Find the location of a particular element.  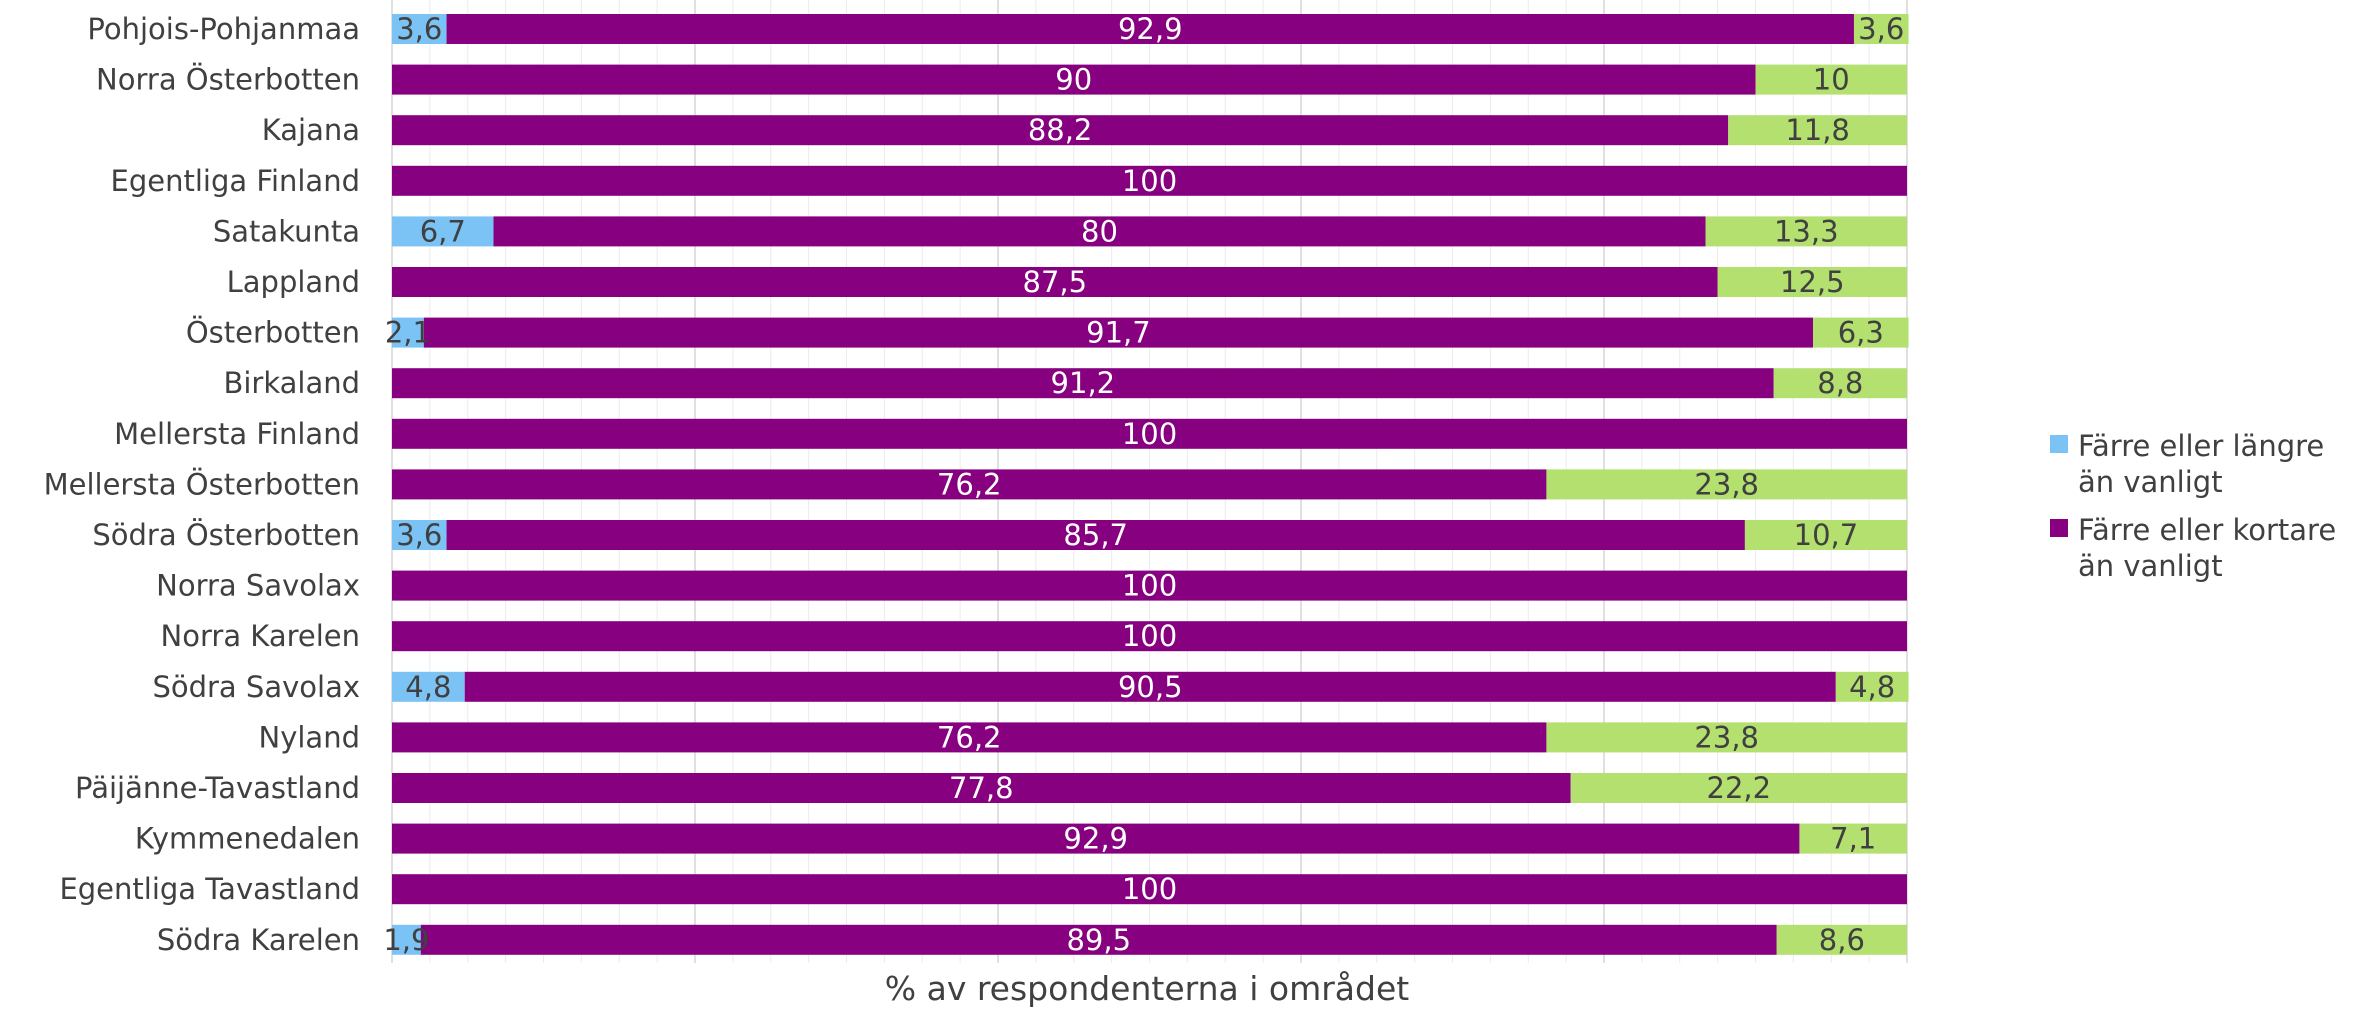

data-label: 85,7 is located at coordinates (1095, 535).